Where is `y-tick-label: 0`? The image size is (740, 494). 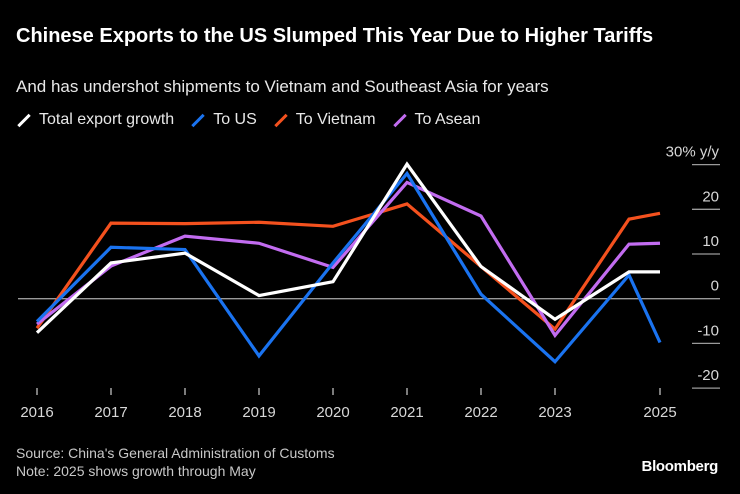
y-tick-label: 0 is located at coordinates (715, 286).